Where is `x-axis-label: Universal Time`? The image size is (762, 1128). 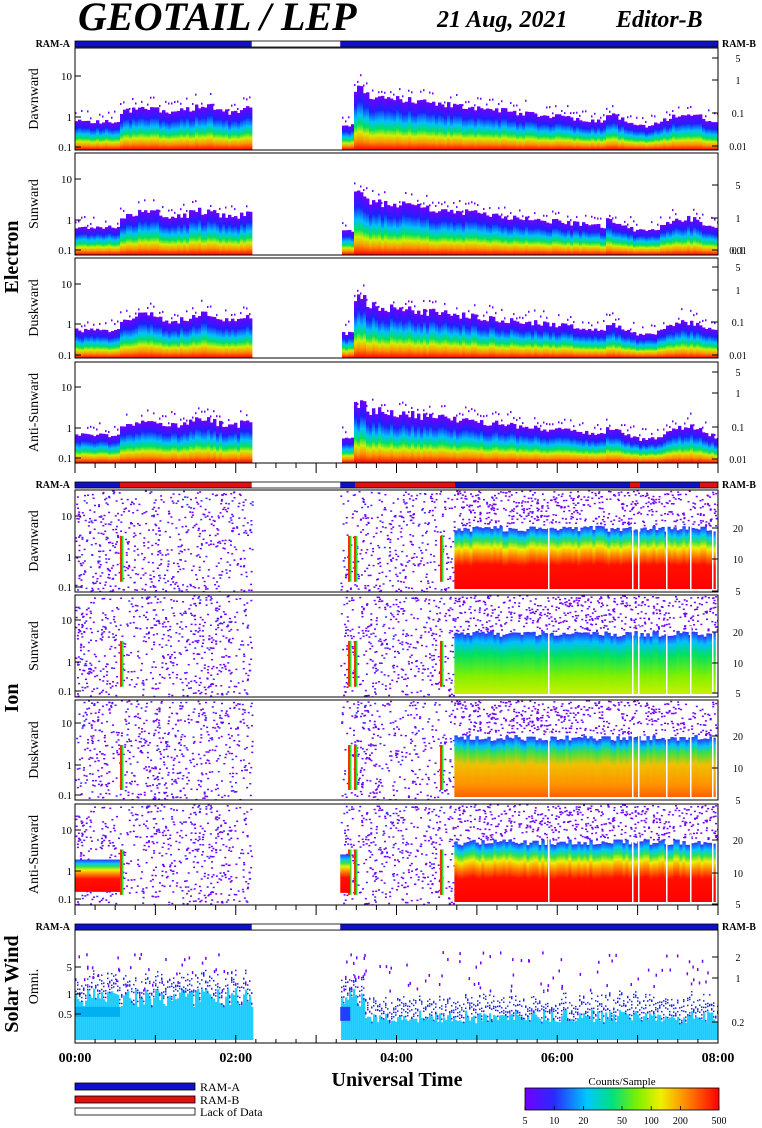
x-axis-label: Universal Time is located at coordinates (397, 1080).